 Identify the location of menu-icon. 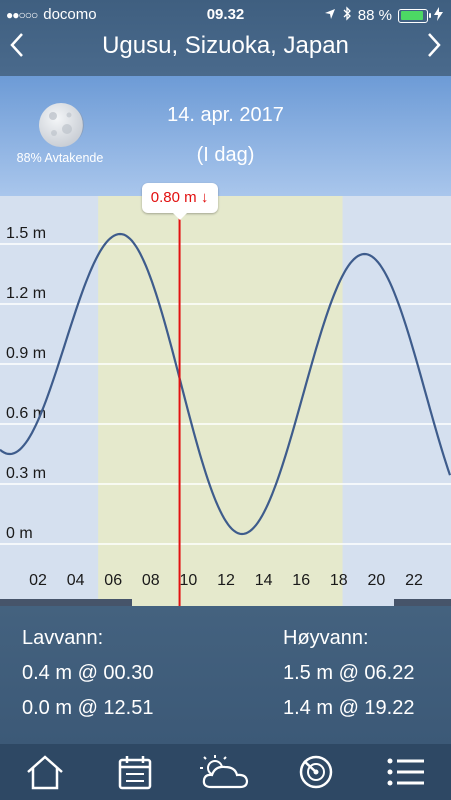
(405, 772).